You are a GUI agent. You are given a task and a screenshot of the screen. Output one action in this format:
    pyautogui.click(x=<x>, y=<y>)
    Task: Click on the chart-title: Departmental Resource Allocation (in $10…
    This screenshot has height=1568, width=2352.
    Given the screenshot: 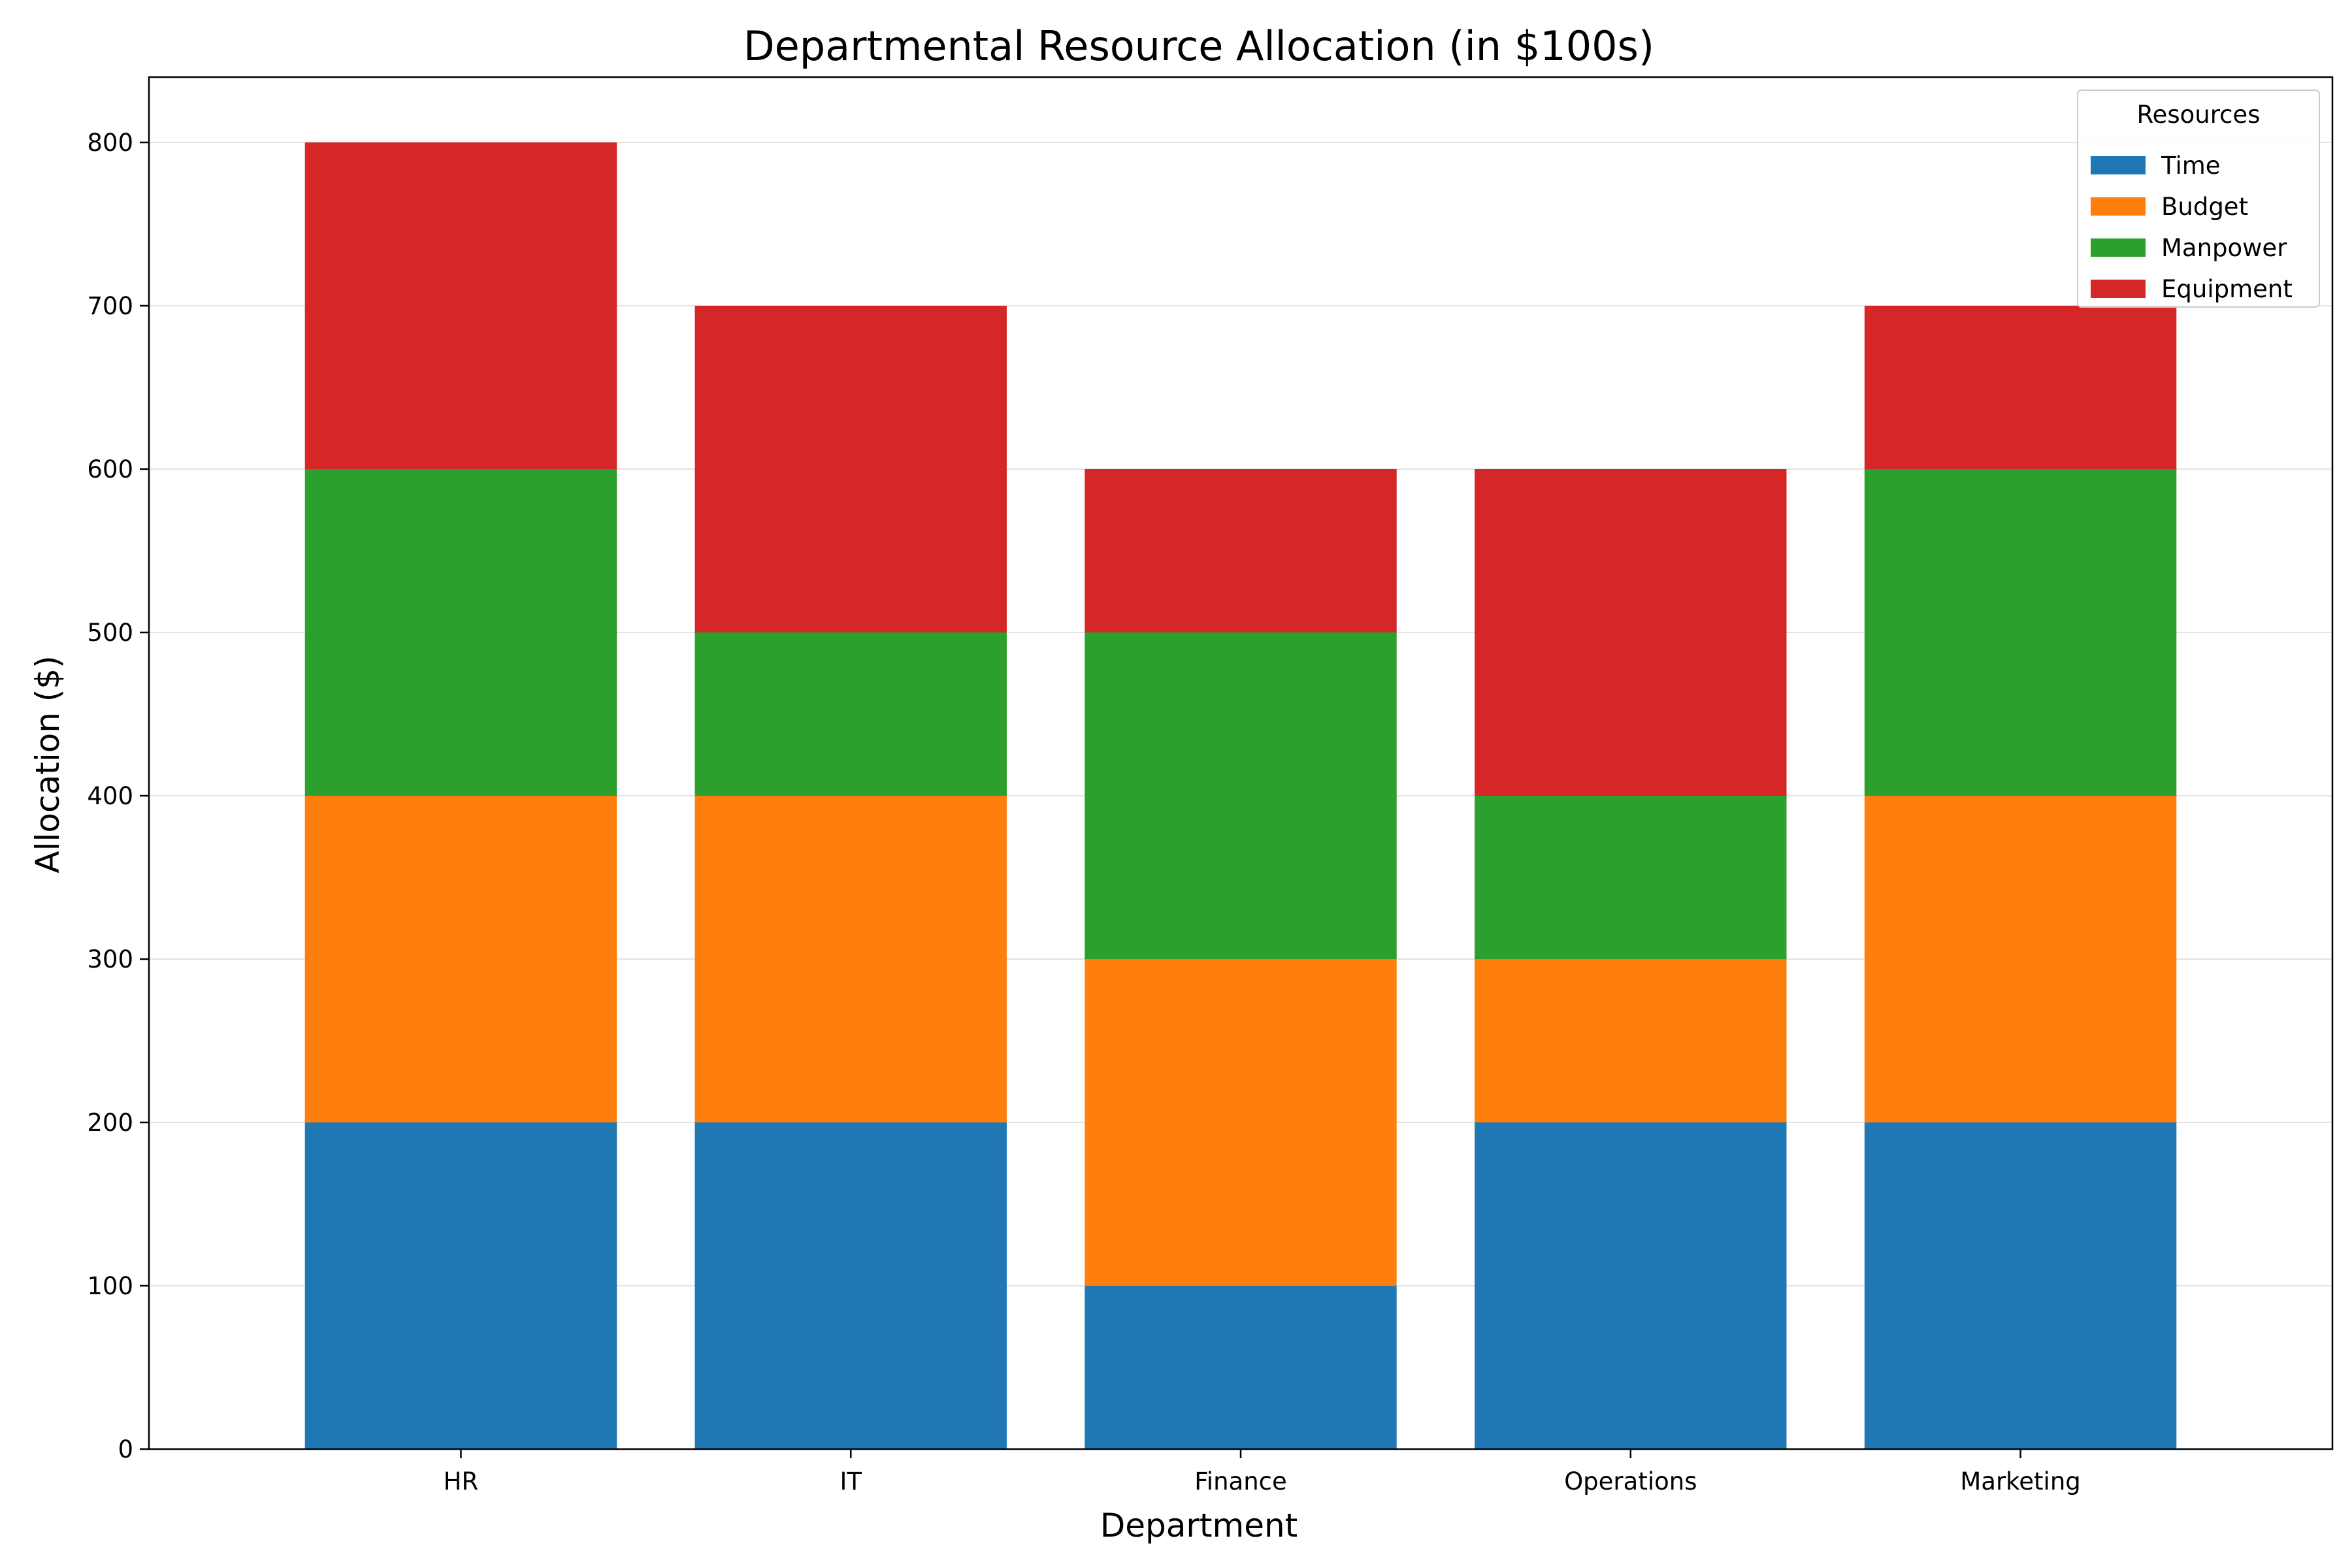 What is the action you would take?
    pyautogui.click(x=1198, y=46)
    